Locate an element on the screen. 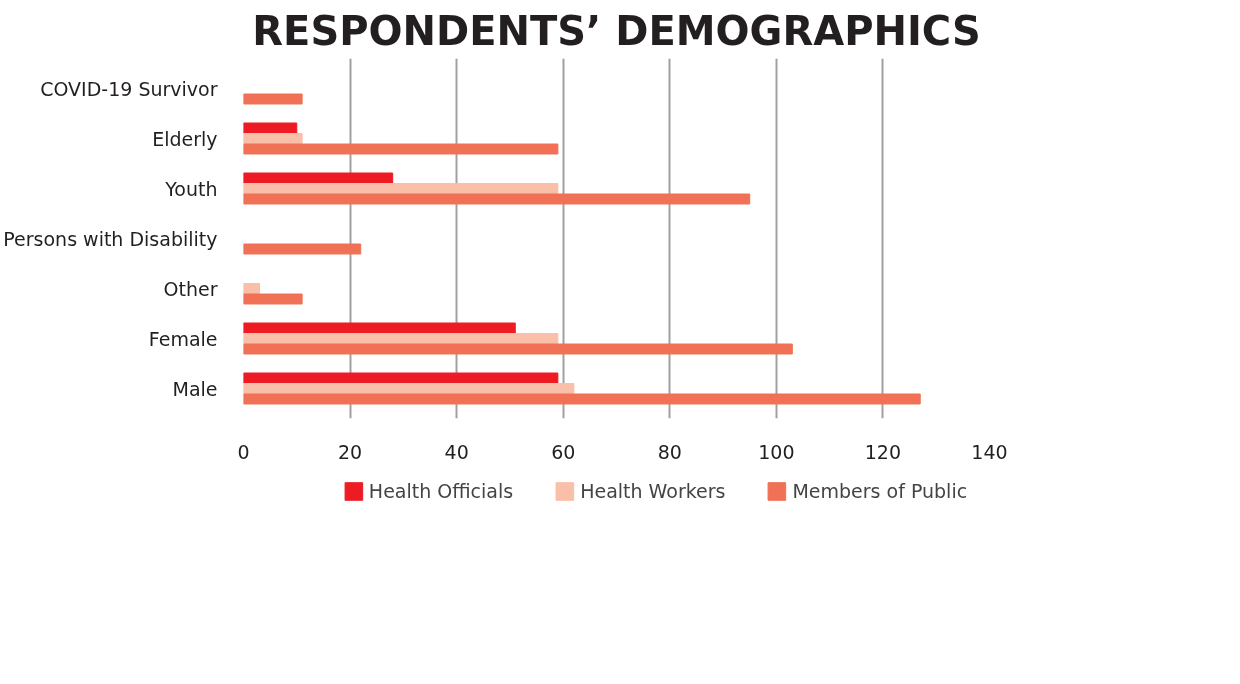  x-tick-label: 80 is located at coordinates (669, 451).